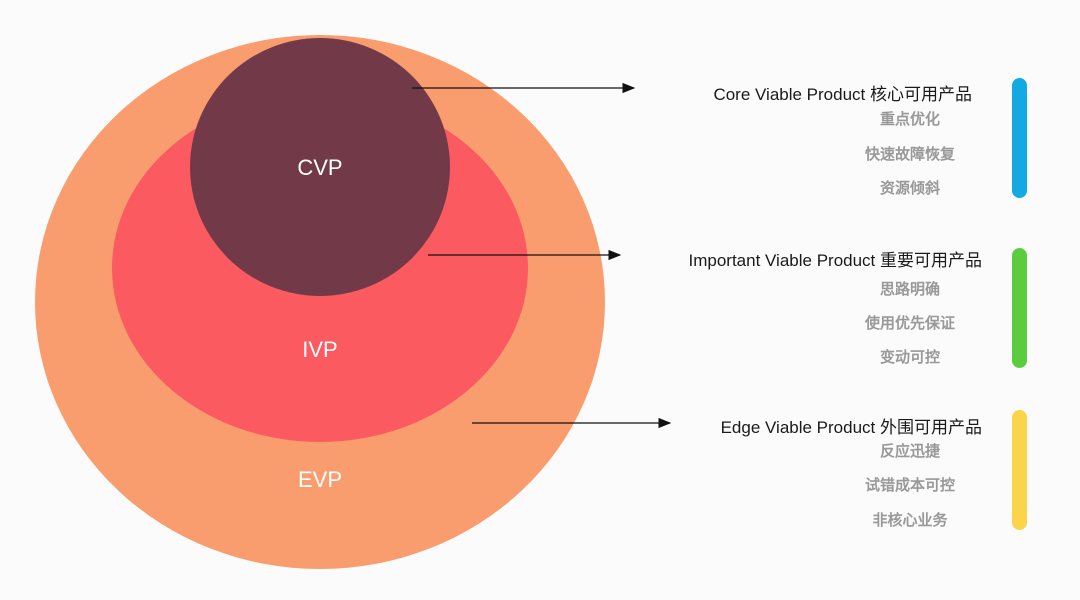 Image resolution: width=1080 pixels, height=600 pixels. What do you see at coordinates (1019, 470) in the screenshot?
I see `evp-color-bar` at bounding box center [1019, 470].